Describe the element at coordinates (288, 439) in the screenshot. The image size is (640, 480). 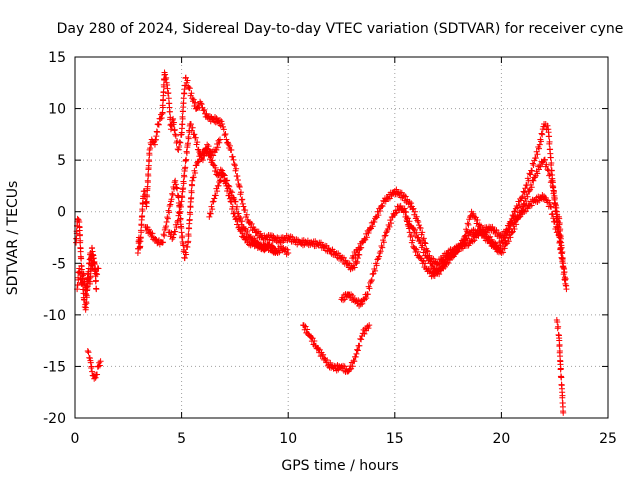
I see `x-tick-label: 10` at that location.